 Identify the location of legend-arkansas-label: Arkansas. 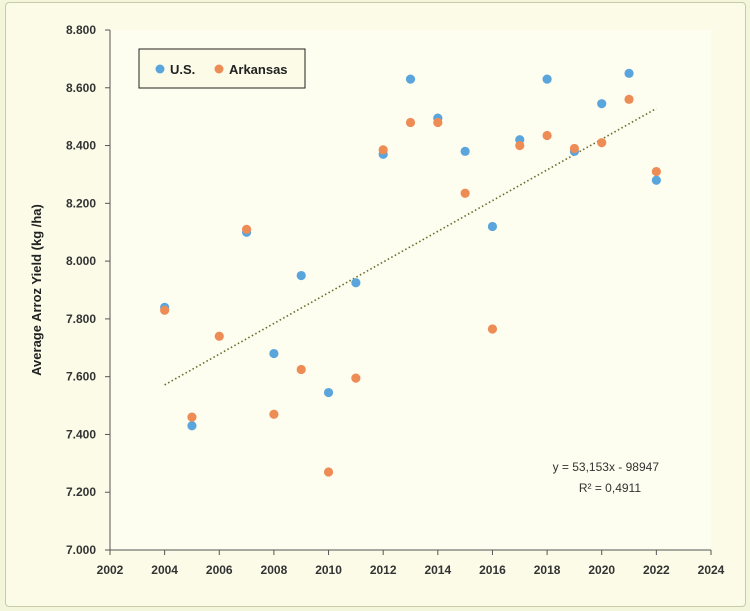
(258, 69).